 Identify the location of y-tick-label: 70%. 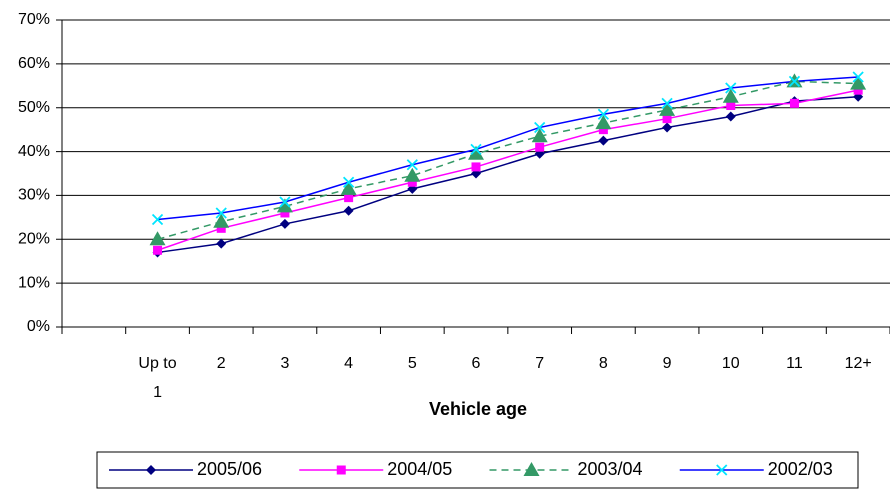
(34, 19).